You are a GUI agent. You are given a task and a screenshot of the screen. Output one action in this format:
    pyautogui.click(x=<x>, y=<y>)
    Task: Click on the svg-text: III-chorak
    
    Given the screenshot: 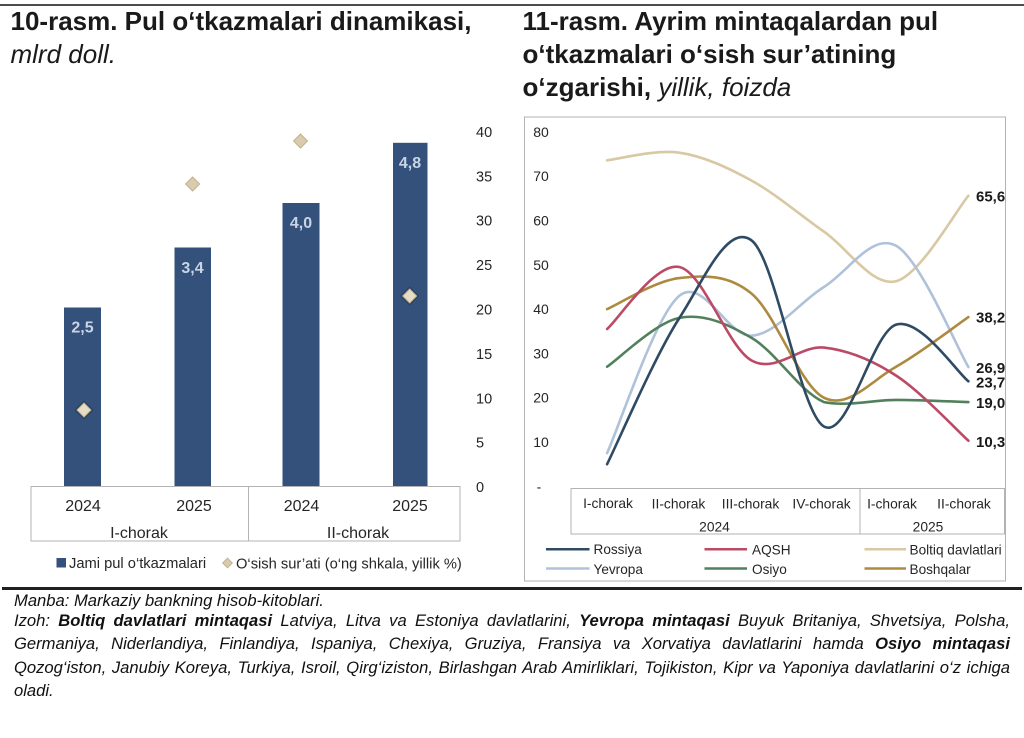 What is the action you would take?
    pyautogui.click(x=751, y=503)
    